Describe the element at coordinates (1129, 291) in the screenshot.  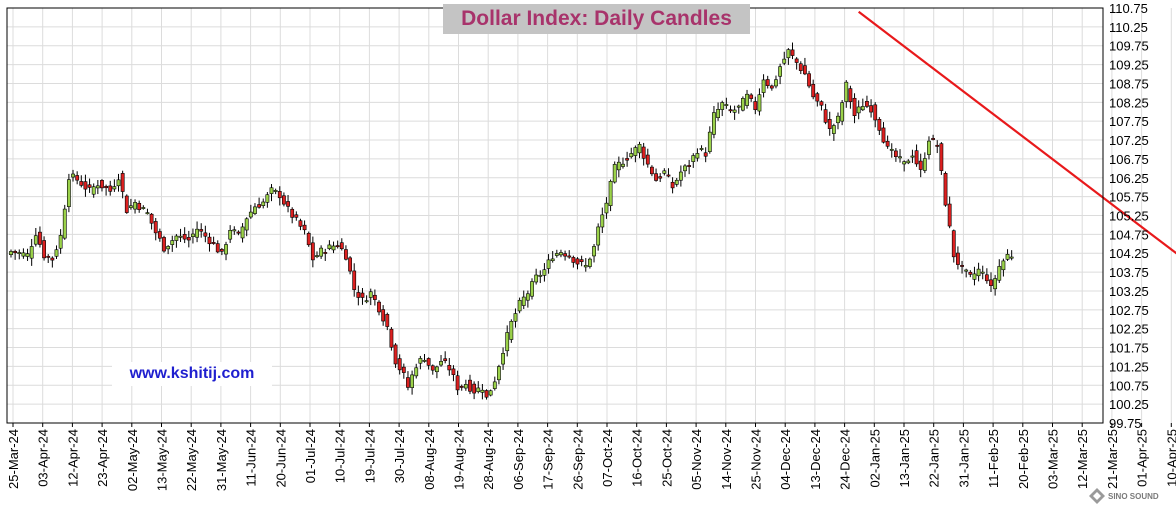
I see `y-tick-label: 103.25` at that location.